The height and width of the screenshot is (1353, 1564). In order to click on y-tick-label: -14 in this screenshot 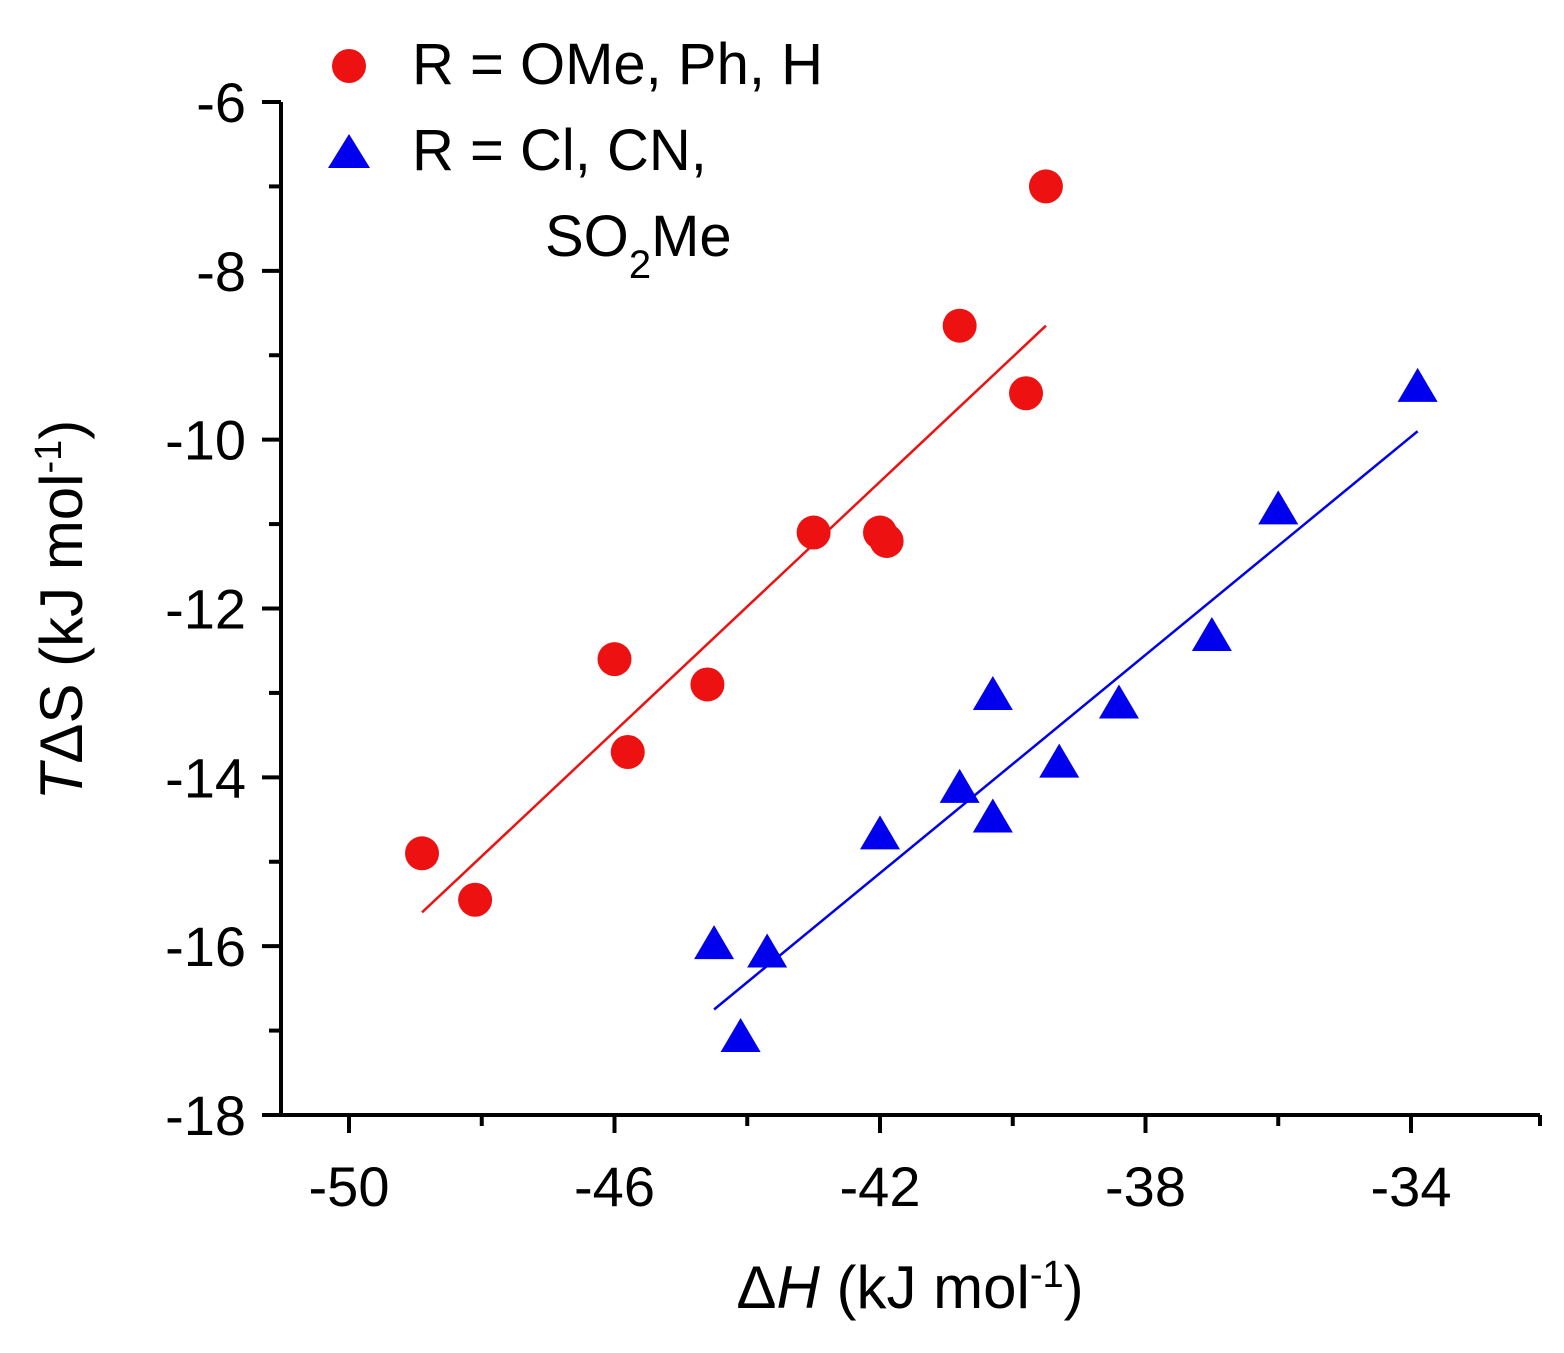, I will do `click(205, 777)`.